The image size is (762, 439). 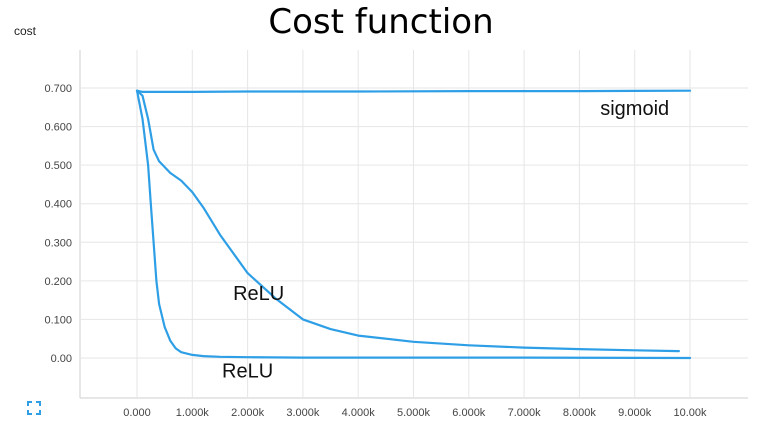 I want to click on x-tick-label: 4.000k, so click(x=359, y=413).